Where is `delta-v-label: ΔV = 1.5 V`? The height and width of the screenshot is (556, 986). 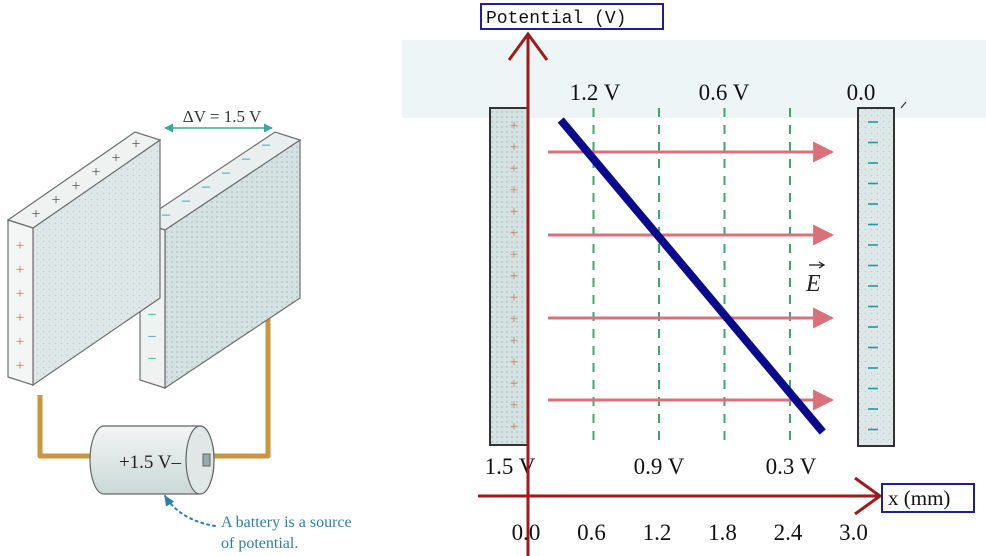 delta-v-label: ΔV = 1.5 V is located at coordinates (222, 116).